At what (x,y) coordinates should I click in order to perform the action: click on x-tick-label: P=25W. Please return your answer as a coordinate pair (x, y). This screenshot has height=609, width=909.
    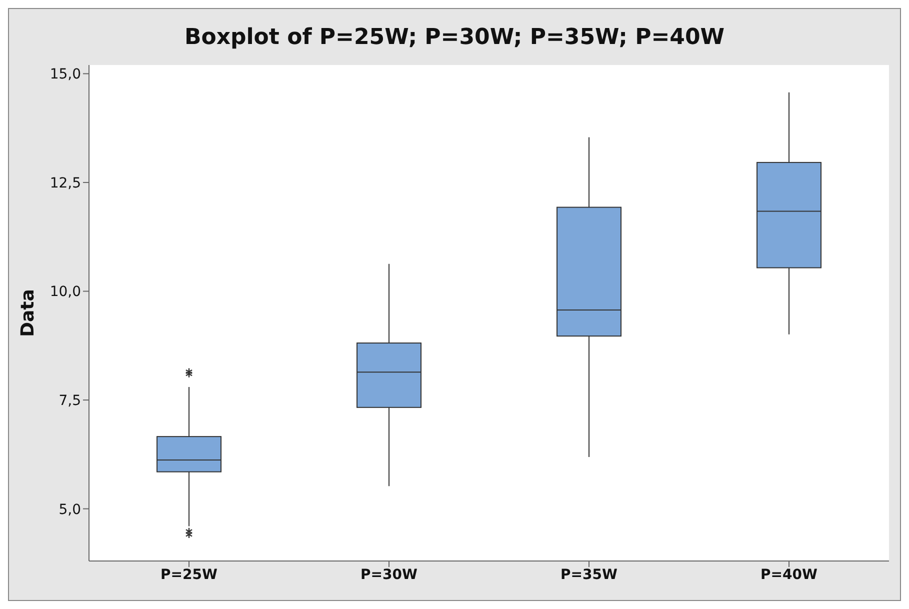
    Looking at the image, I should click on (189, 574).